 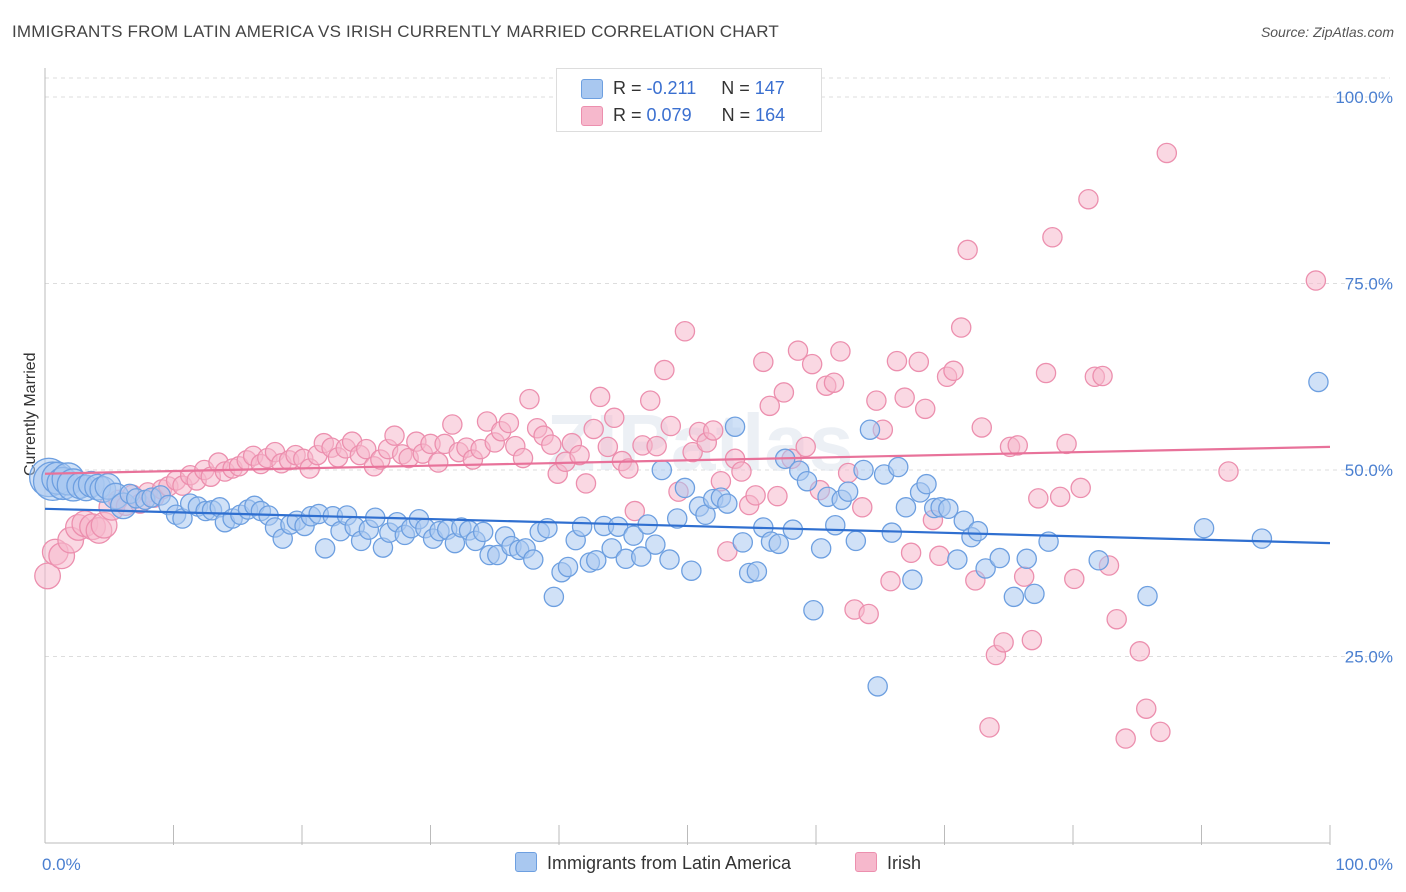 I want to click on series-swatch-pink, so click(x=866, y=862).